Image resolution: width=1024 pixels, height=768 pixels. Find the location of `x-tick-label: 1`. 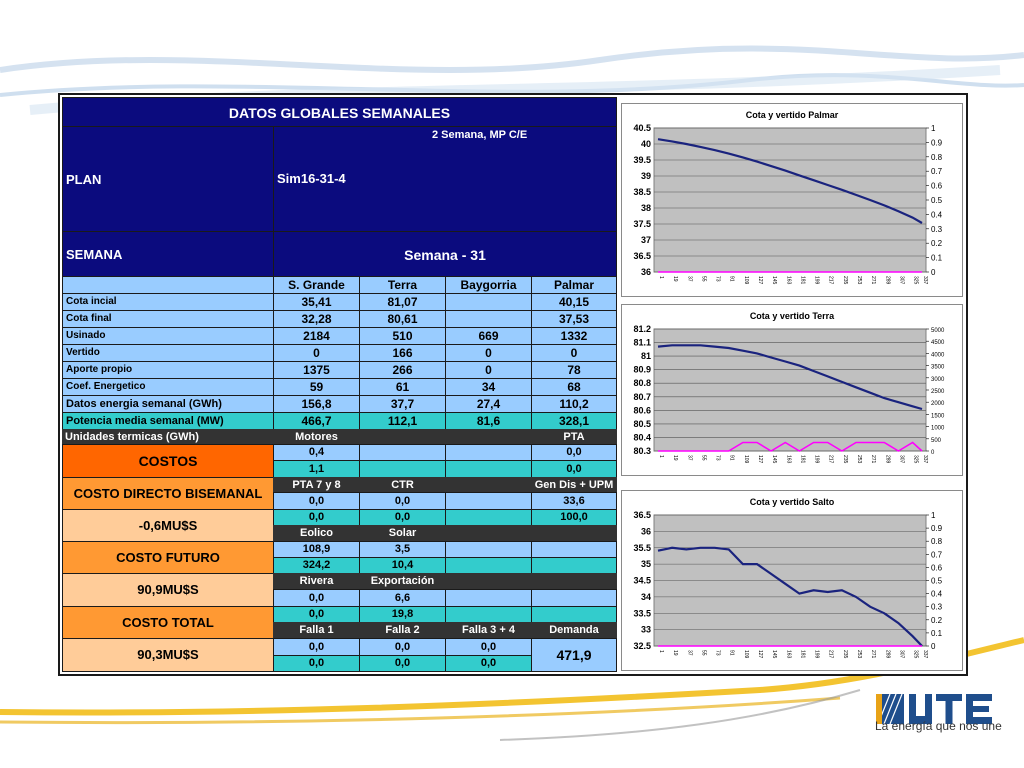

x-tick-label: 1 is located at coordinates (661, 277).